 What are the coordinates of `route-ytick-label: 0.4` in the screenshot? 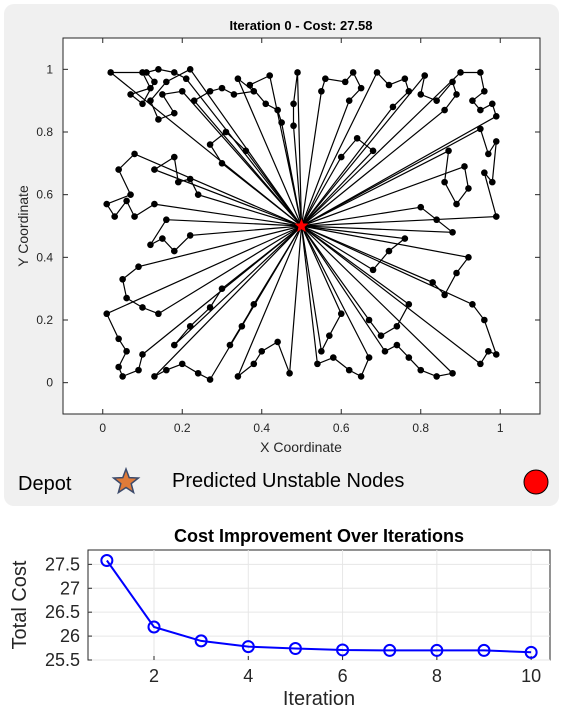 It's located at (44, 257).